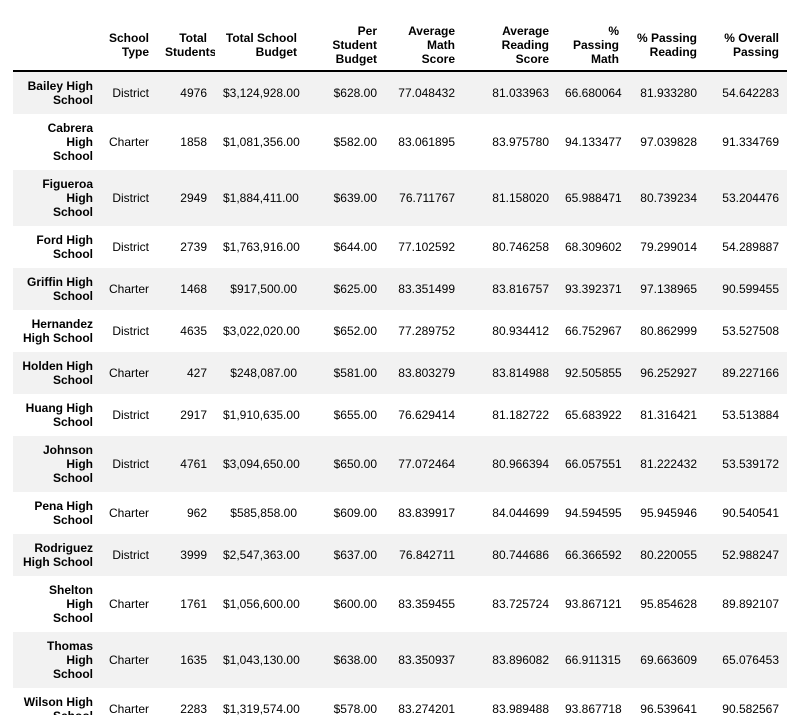 This screenshot has width=787, height=715. What do you see at coordinates (196, 373) in the screenshot?
I see `cell-students: 427` at bounding box center [196, 373].